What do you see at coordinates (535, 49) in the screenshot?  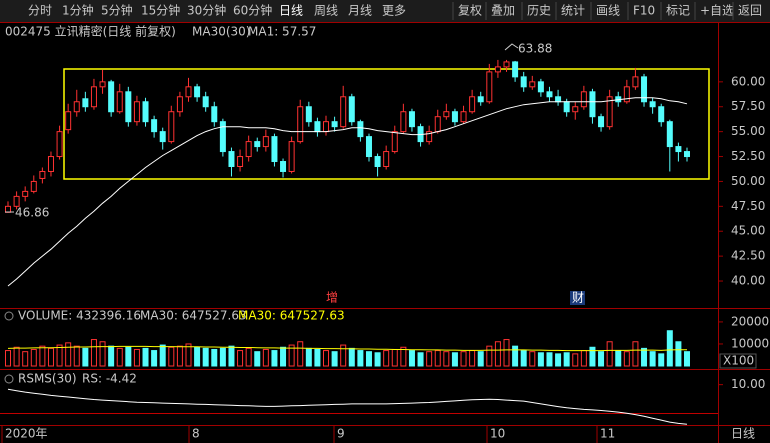 I see `price-note: 63.88` at bounding box center [535, 49].